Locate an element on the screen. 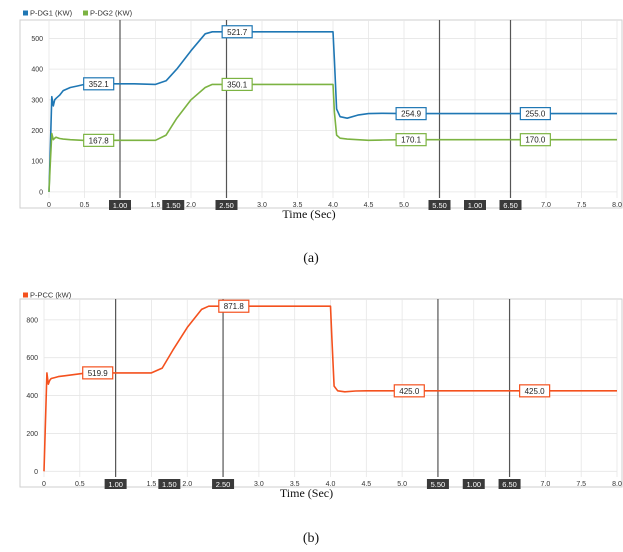  y-tick-label: 100 is located at coordinates (37, 162).